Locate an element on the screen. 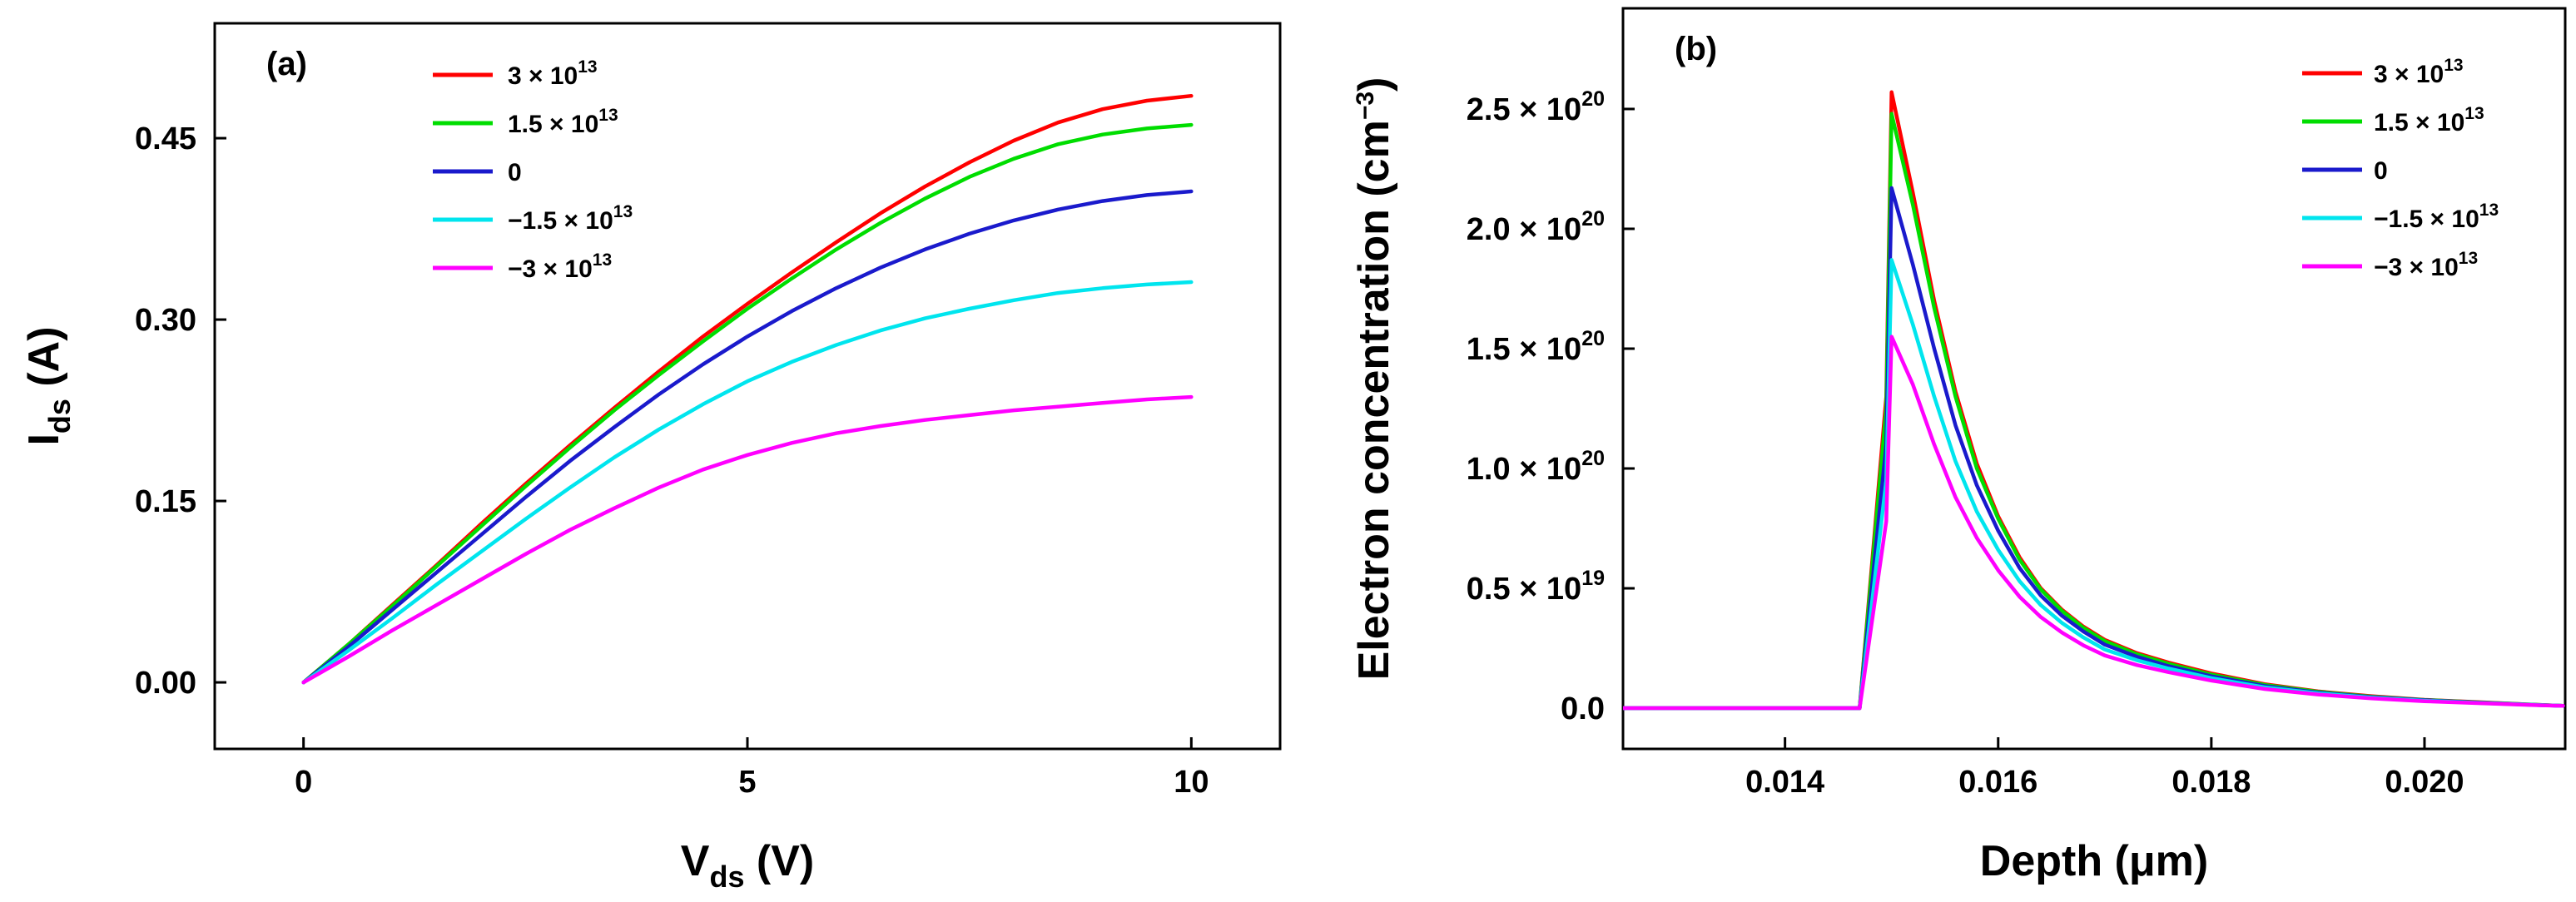  legend-label-b-4: −3 × 10¹³ is located at coordinates (2426, 265).